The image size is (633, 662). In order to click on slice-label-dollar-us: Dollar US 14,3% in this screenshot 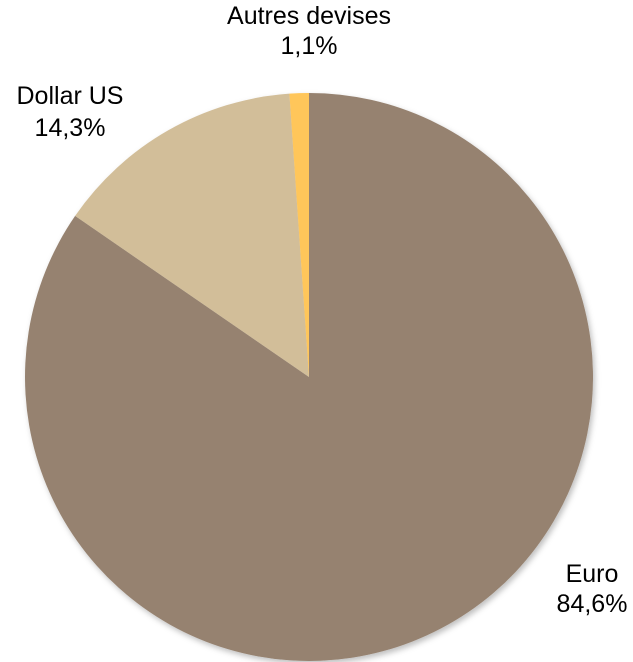, I will do `click(70, 112)`.